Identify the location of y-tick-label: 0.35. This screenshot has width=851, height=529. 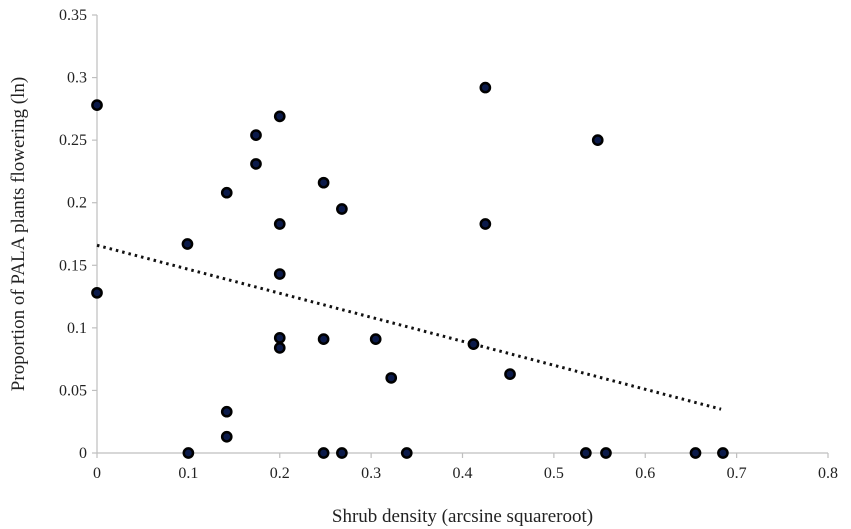
(73, 15).